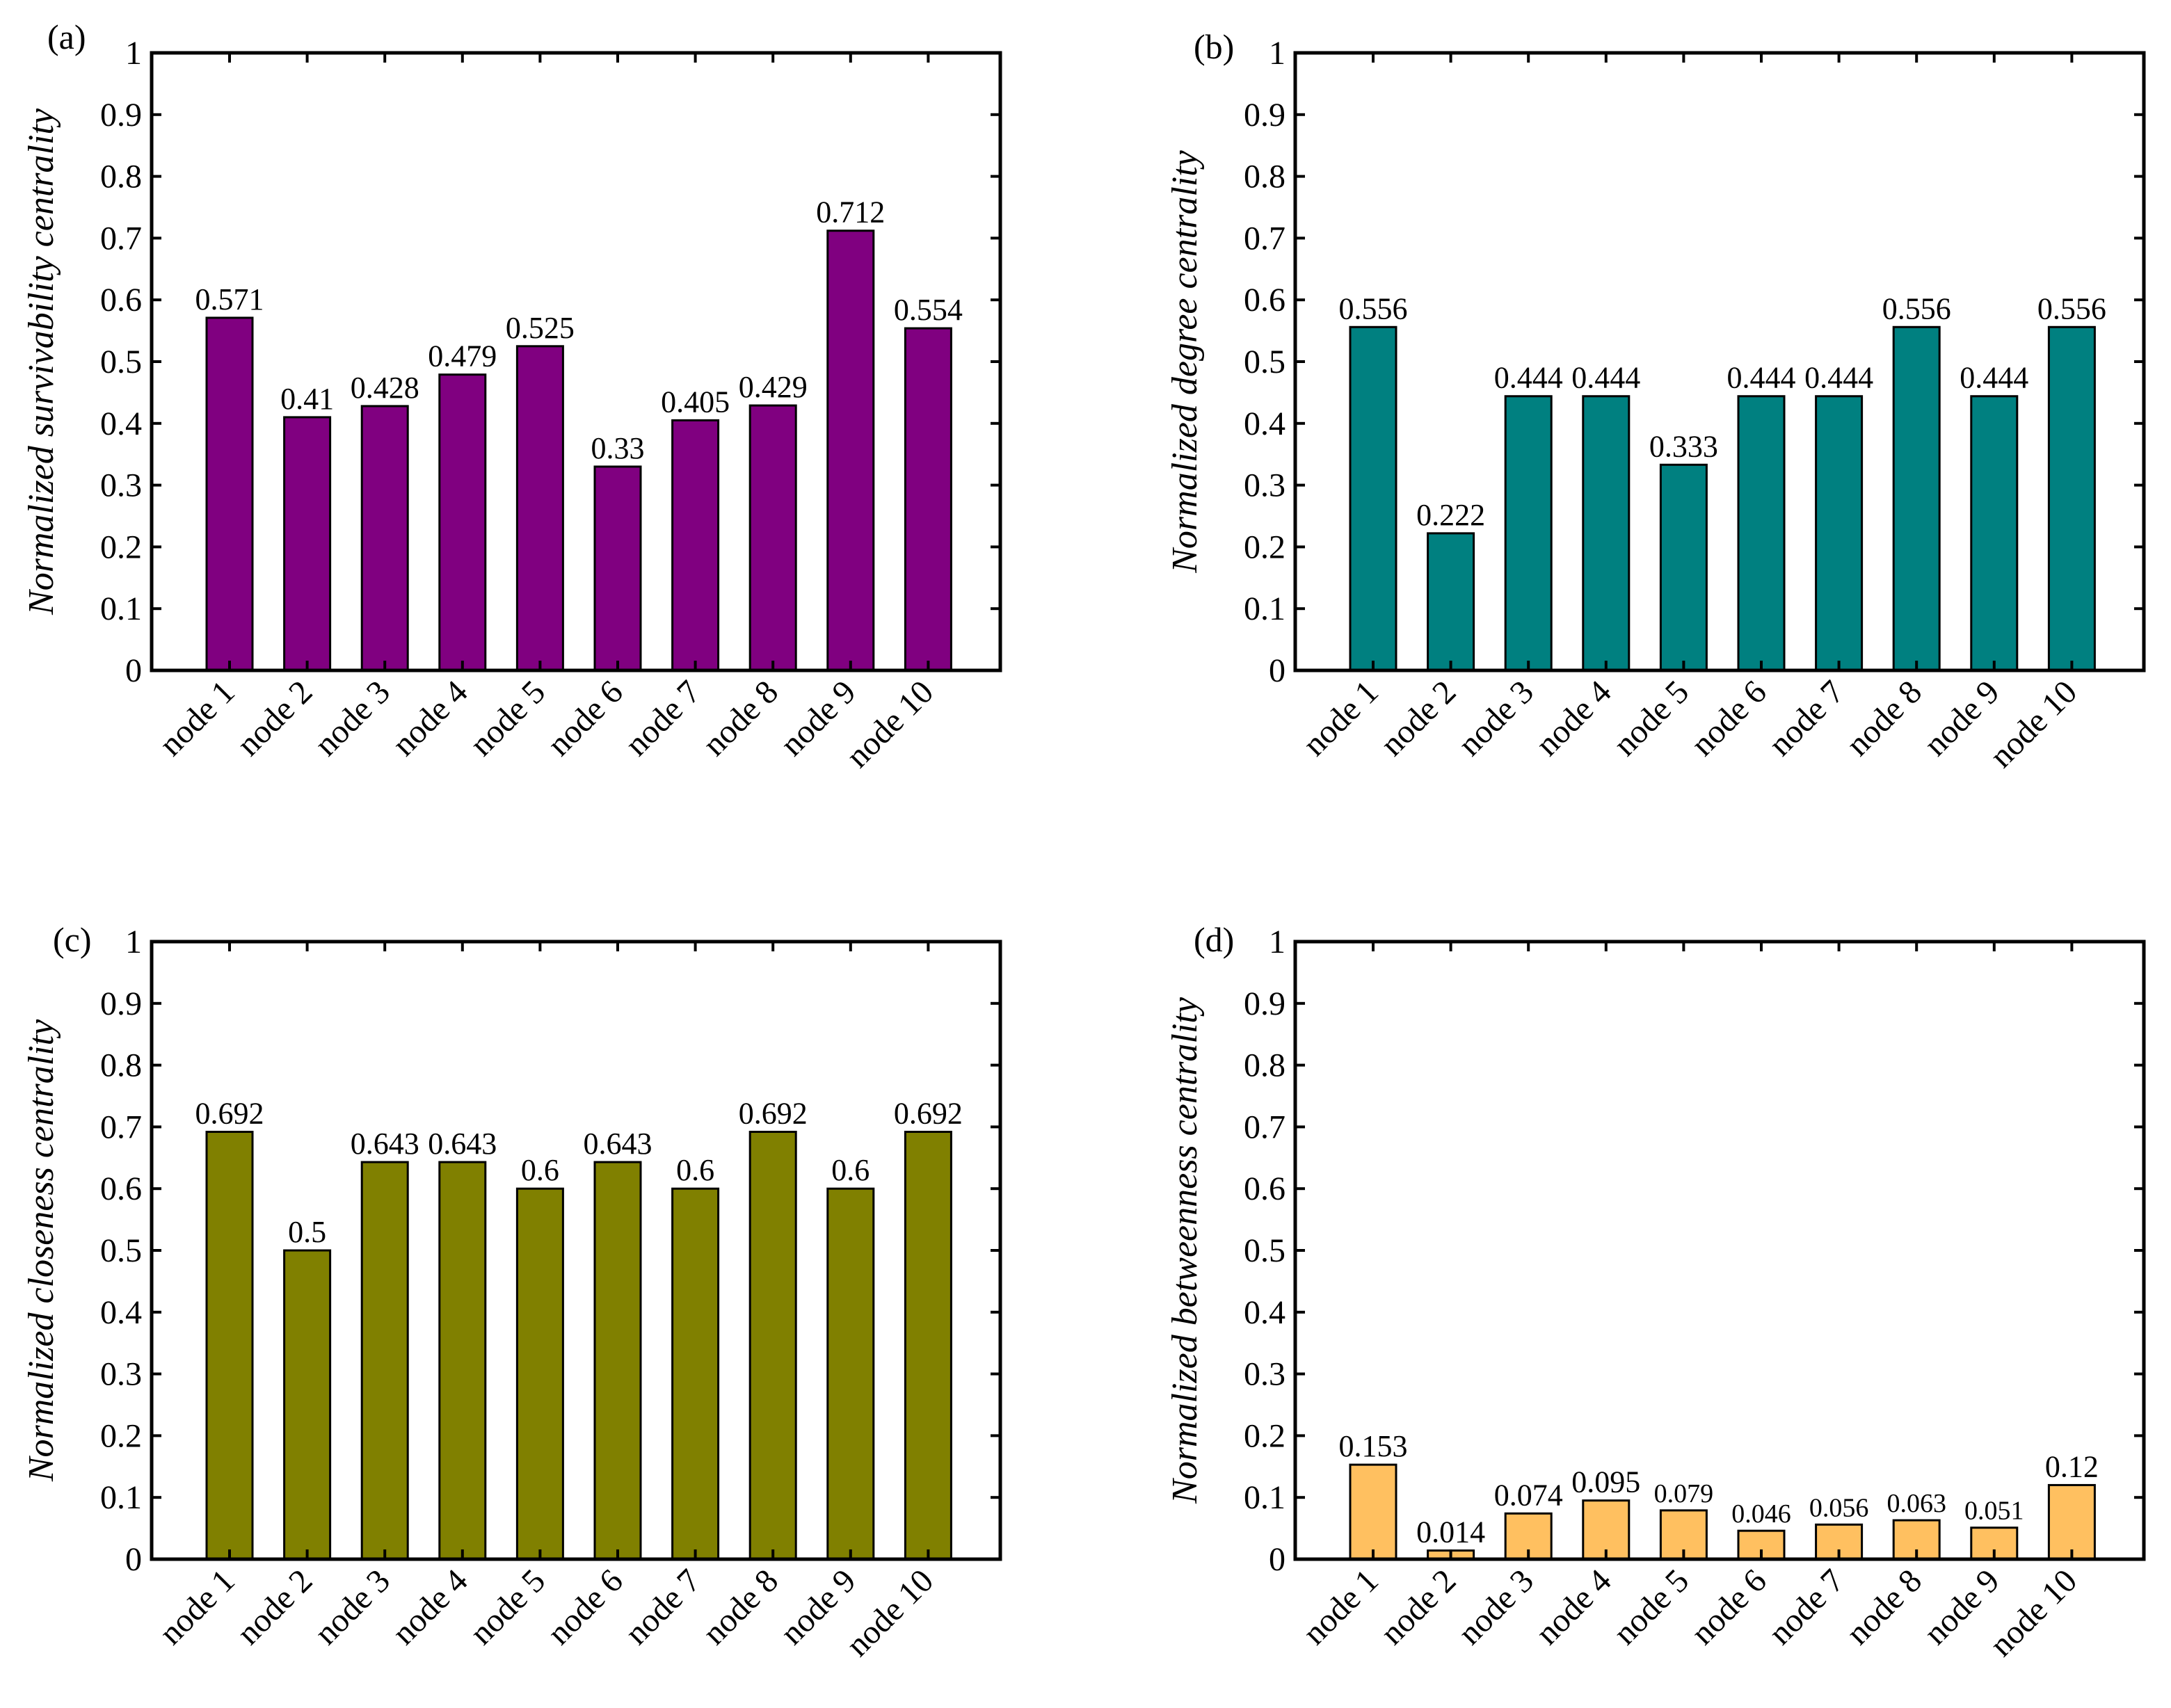  I want to click on bar-value-label: 0.056, so click(1839, 1507).